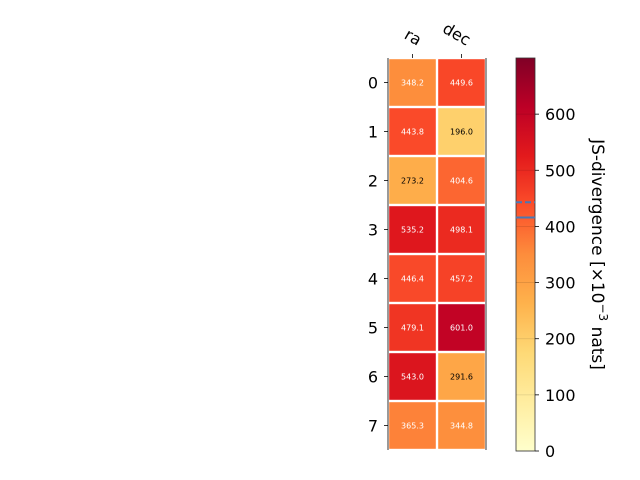  I want to click on cell-value-label: 365.3, so click(412, 426).